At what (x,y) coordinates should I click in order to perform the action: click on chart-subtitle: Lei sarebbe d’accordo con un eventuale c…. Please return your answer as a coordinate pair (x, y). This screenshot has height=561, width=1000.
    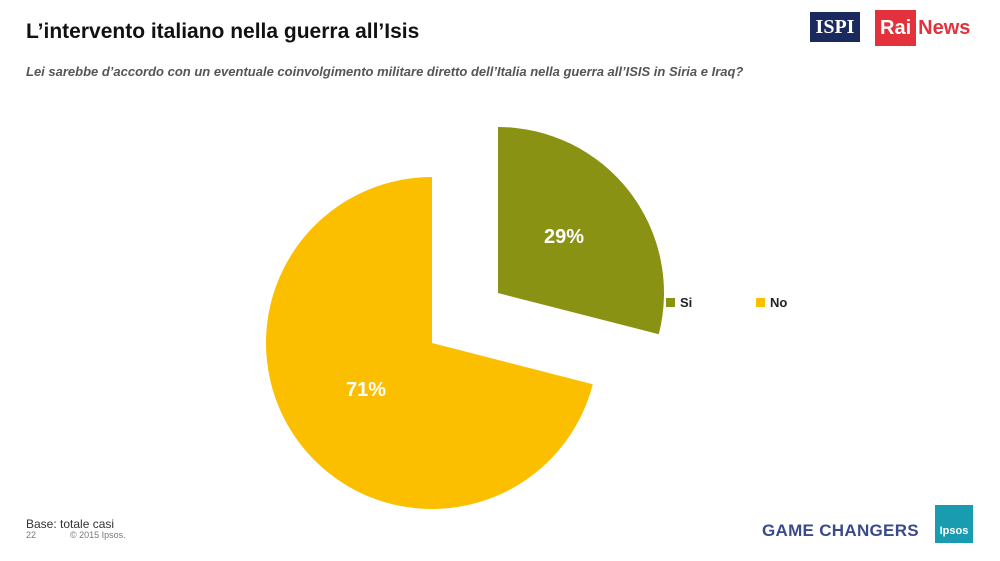
    Looking at the image, I should click on (385, 71).